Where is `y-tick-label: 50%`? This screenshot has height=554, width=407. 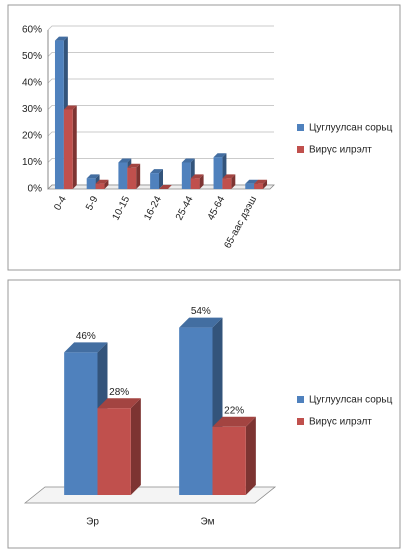 y-tick-label: 50% is located at coordinates (32, 56).